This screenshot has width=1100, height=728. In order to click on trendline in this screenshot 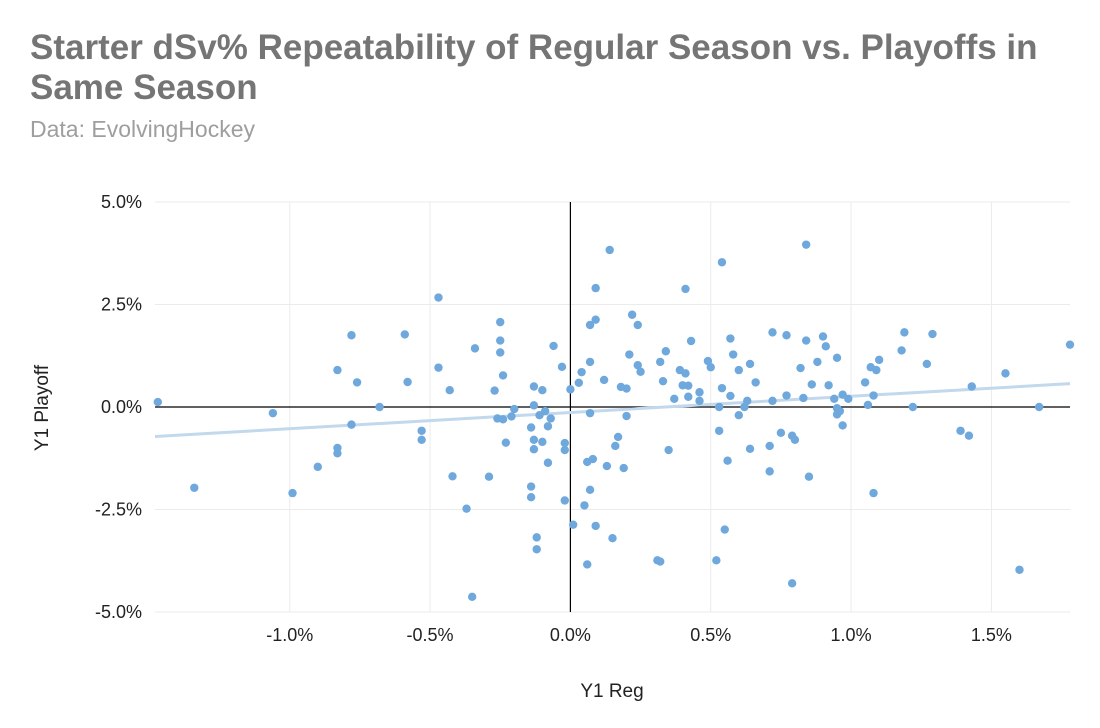, I will do `click(612, 410)`.